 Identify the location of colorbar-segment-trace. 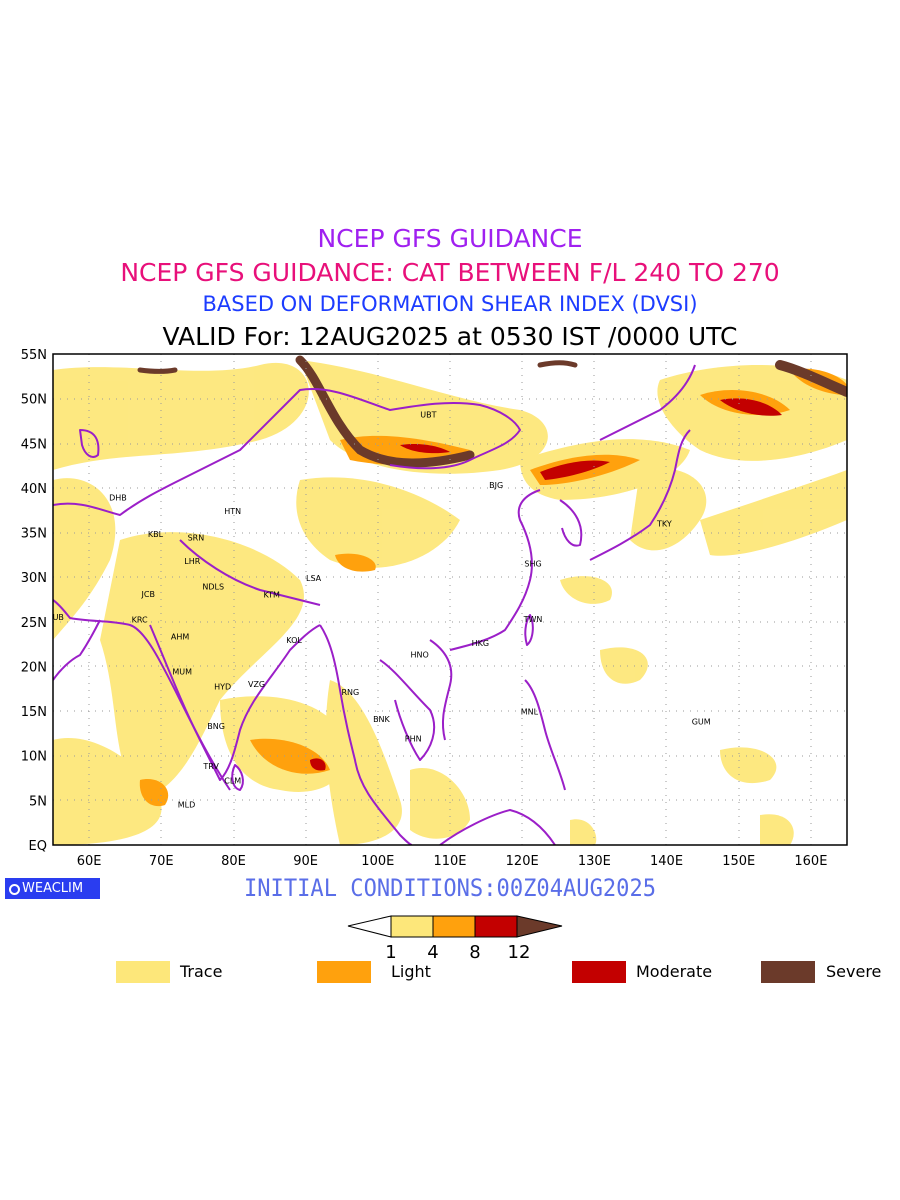
(412, 926).